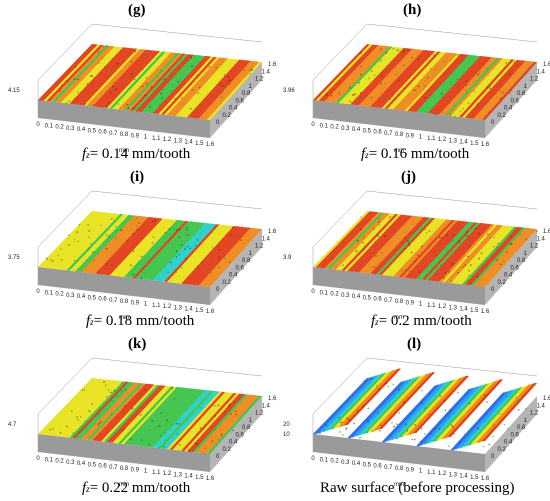 The height and width of the screenshot is (501, 550). Describe the element at coordinates (534, 247) in the screenshot. I see `y-tick-label: 1.2` at that location.